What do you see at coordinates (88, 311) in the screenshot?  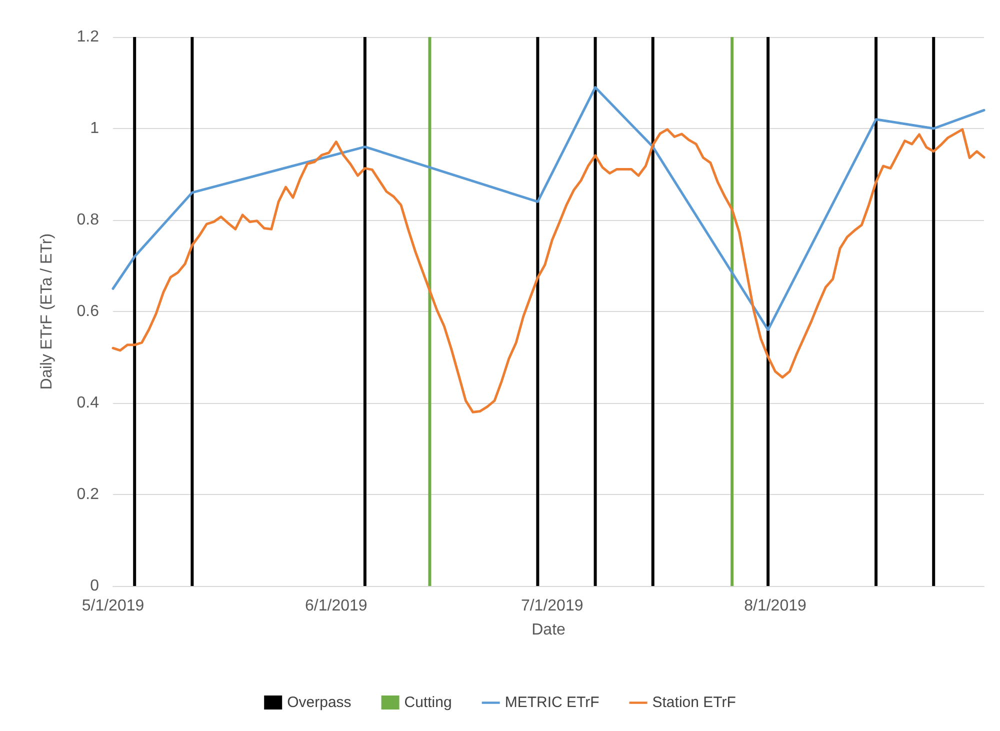 I see `y-tick-label: 0.6` at bounding box center [88, 311].